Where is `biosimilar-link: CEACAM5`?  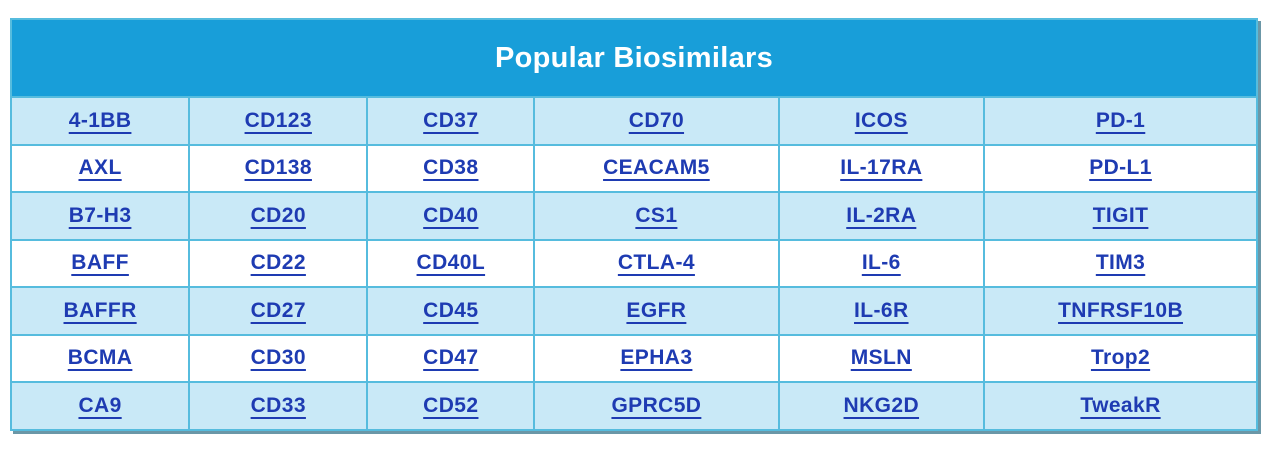 biosimilar-link: CEACAM5 is located at coordinates (656, 168).